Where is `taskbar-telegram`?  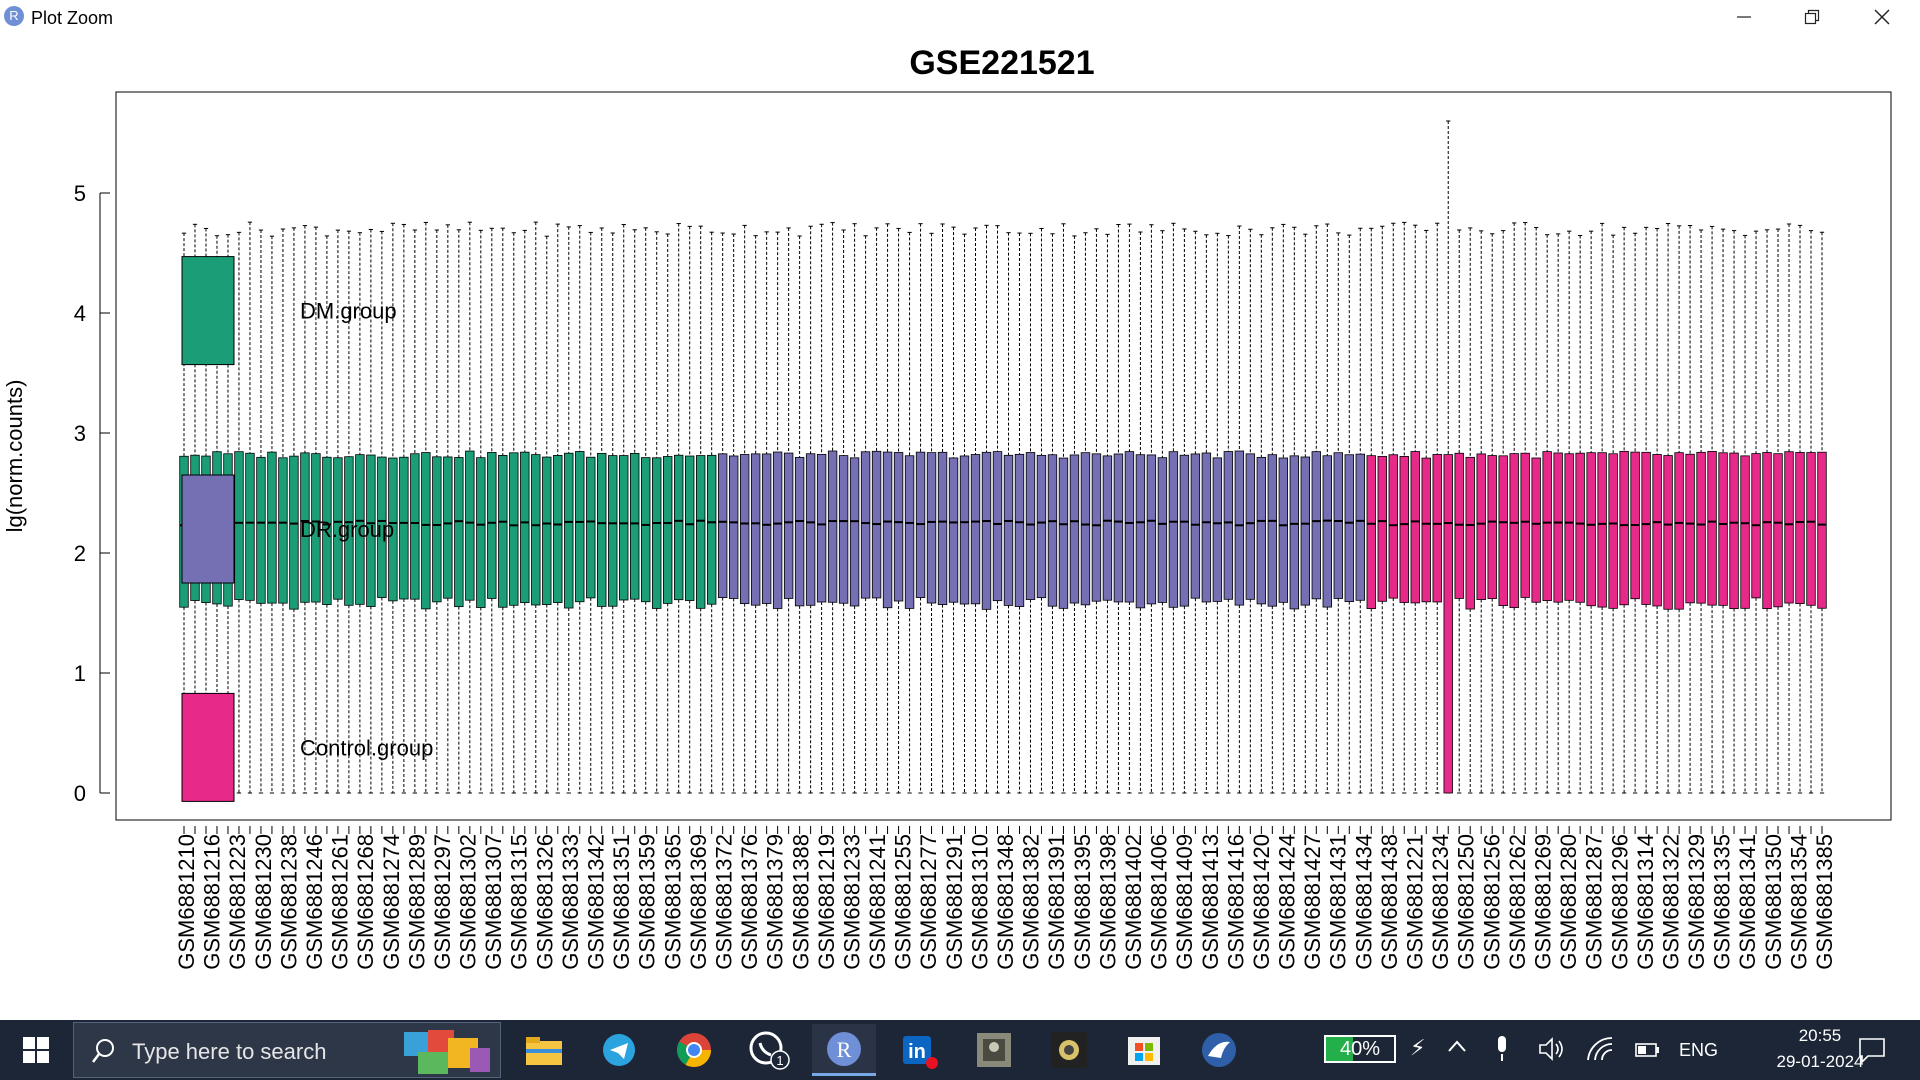
taskbar-telegram is located at coordinates (619, 1050).